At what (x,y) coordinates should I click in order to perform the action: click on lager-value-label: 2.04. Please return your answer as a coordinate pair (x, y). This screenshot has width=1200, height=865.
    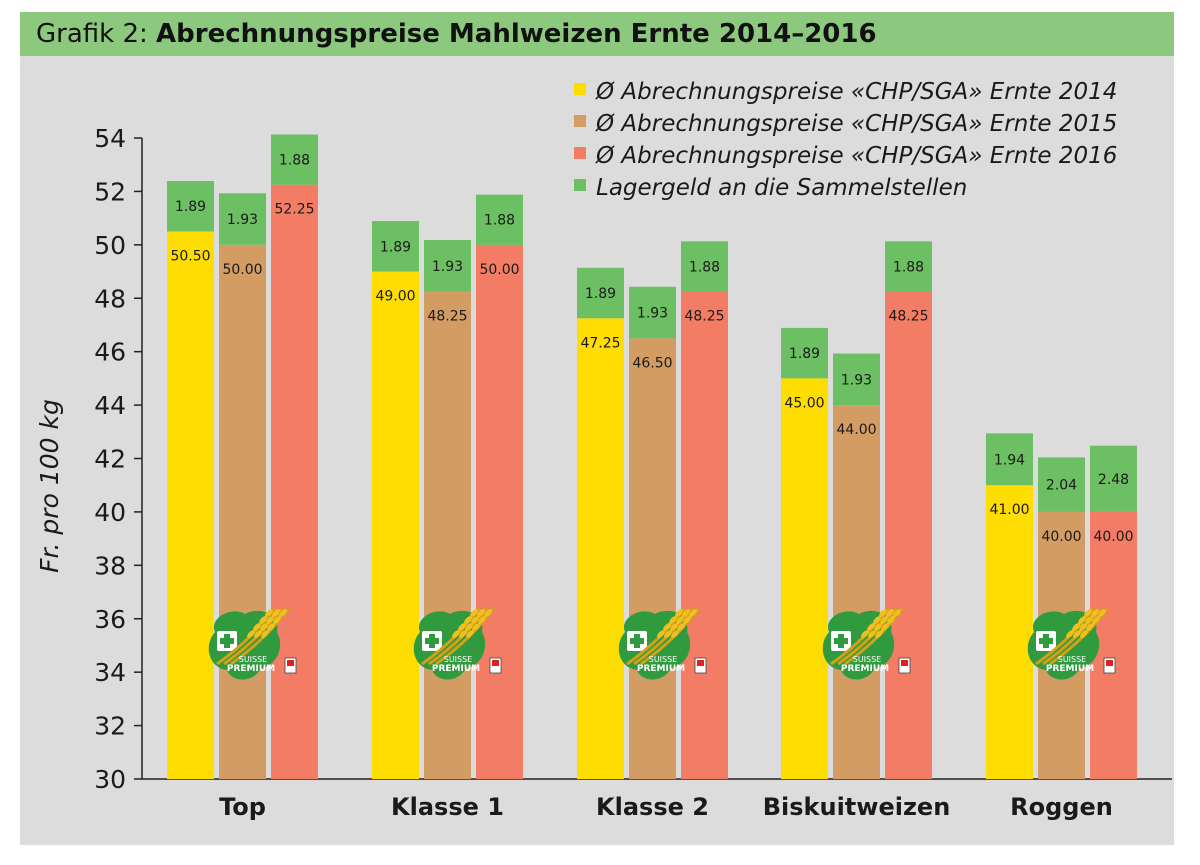
    Looking at the image, I should click on (1061, 486).